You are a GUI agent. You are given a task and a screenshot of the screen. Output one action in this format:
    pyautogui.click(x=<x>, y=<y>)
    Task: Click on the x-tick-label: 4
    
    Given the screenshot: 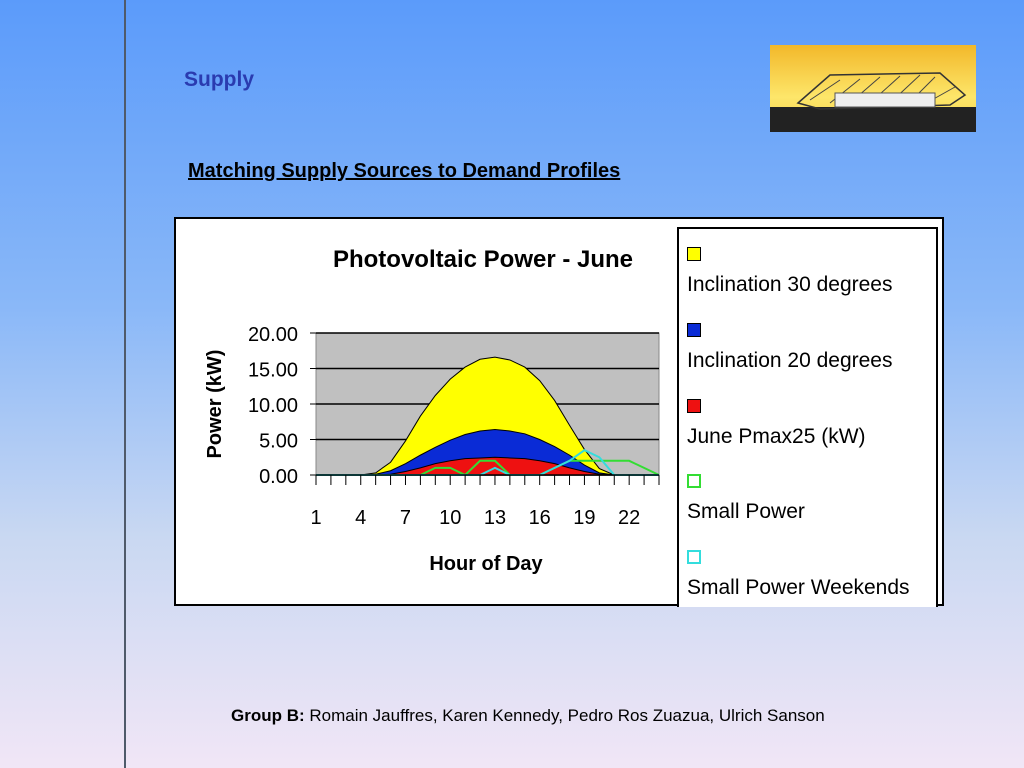 What is the action you would take?
    pyautogui.click(x=360, y=518)
    